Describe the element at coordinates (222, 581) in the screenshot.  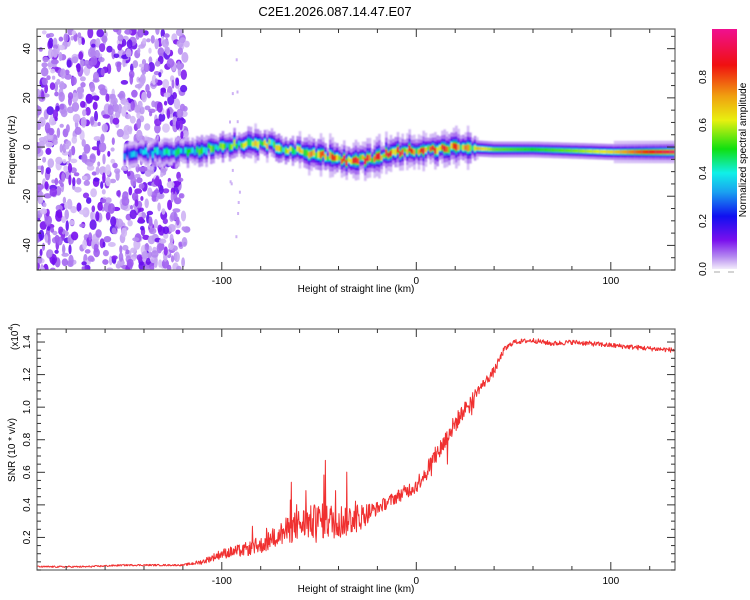
I see `x-tick-label: -100` at that location.